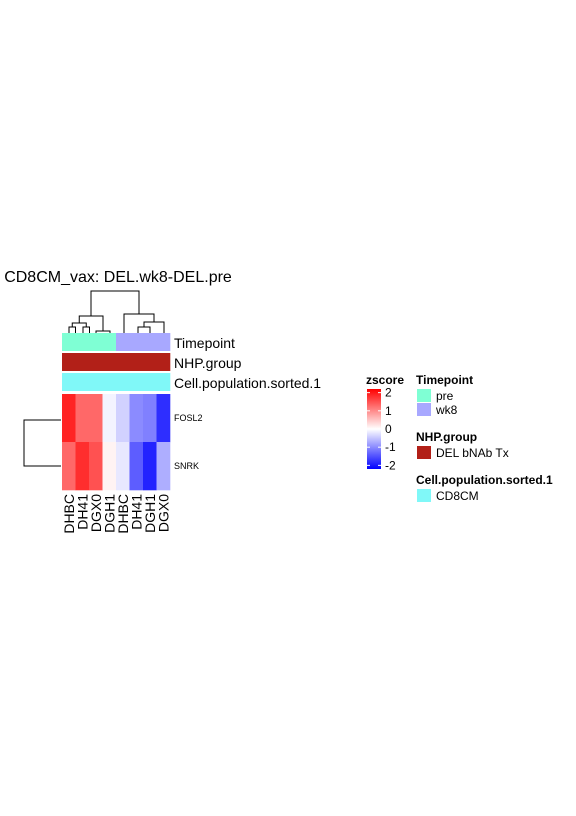 Image resolution: width=576 pixels, height=816 pixels. Describe the element at coordinates (388, 393) in the screenshot. I see `zscore-tick-label: 2` at that location.